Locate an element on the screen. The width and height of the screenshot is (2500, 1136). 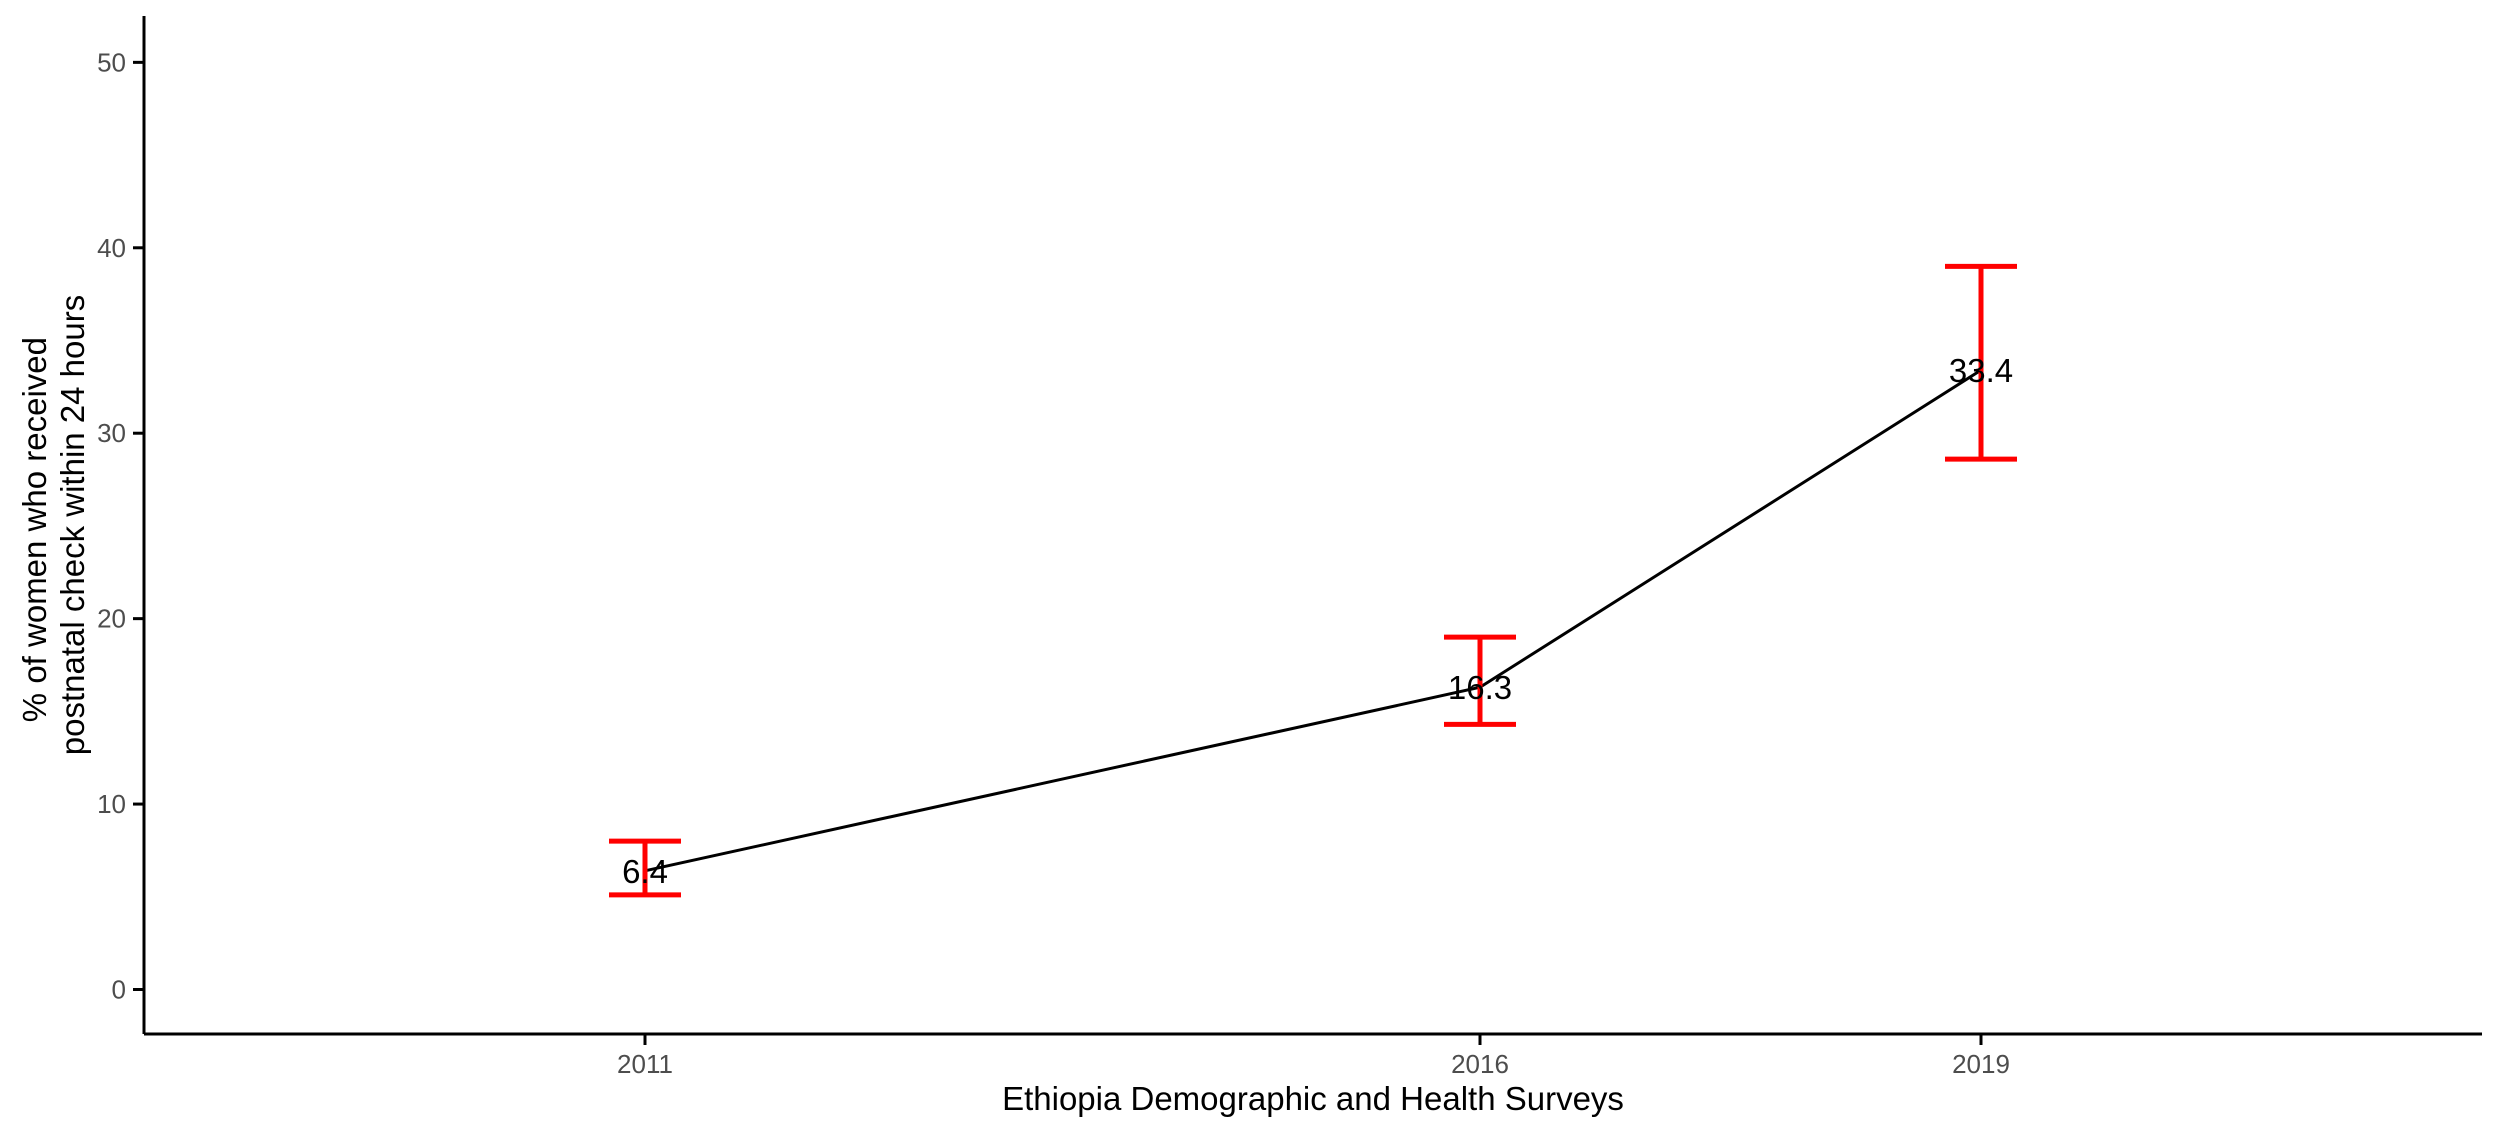
x-tick-label: 2011 is located at coordinates (645, 1064).